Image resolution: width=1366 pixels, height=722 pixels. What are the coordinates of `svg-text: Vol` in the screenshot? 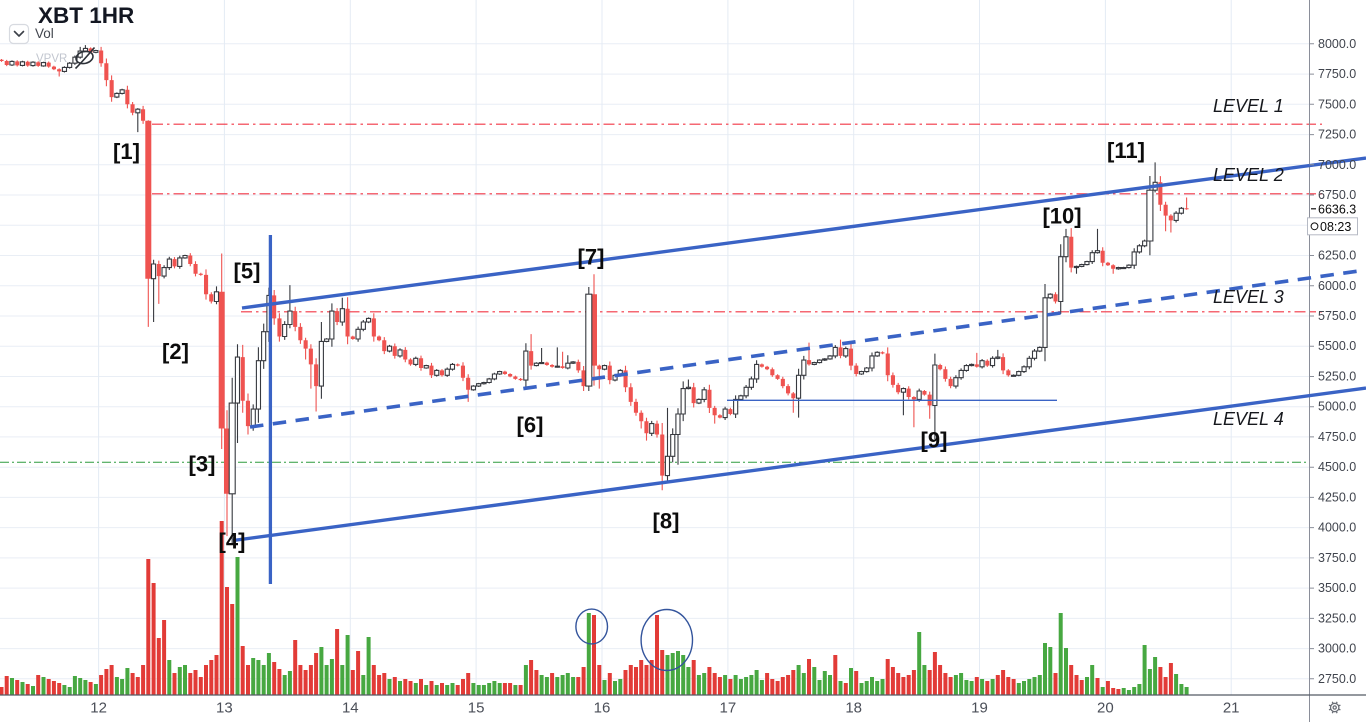 It's located at (44, 33).